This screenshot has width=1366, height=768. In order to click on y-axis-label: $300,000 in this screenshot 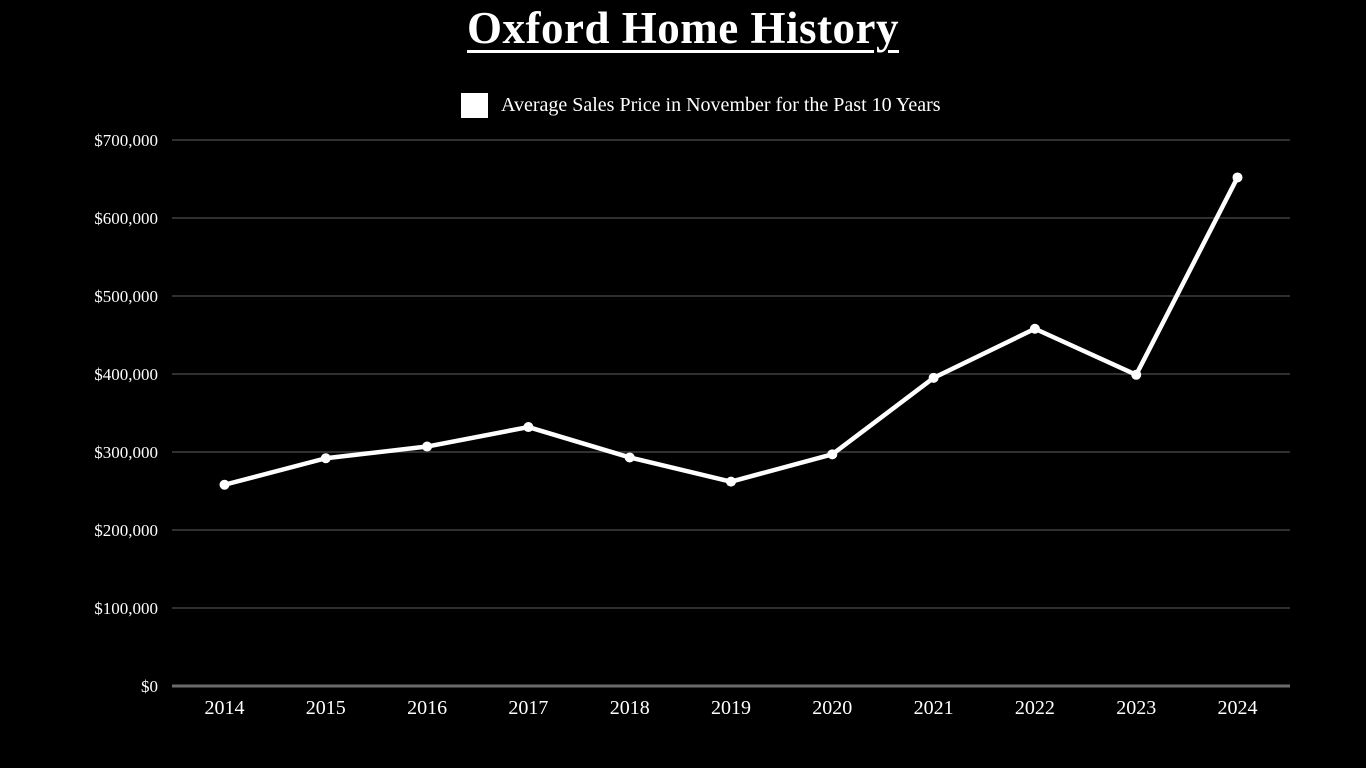, I will do `click(126, 452)`.